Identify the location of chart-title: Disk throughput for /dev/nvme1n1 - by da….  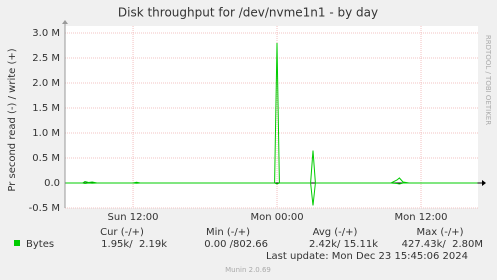
(248, 13).